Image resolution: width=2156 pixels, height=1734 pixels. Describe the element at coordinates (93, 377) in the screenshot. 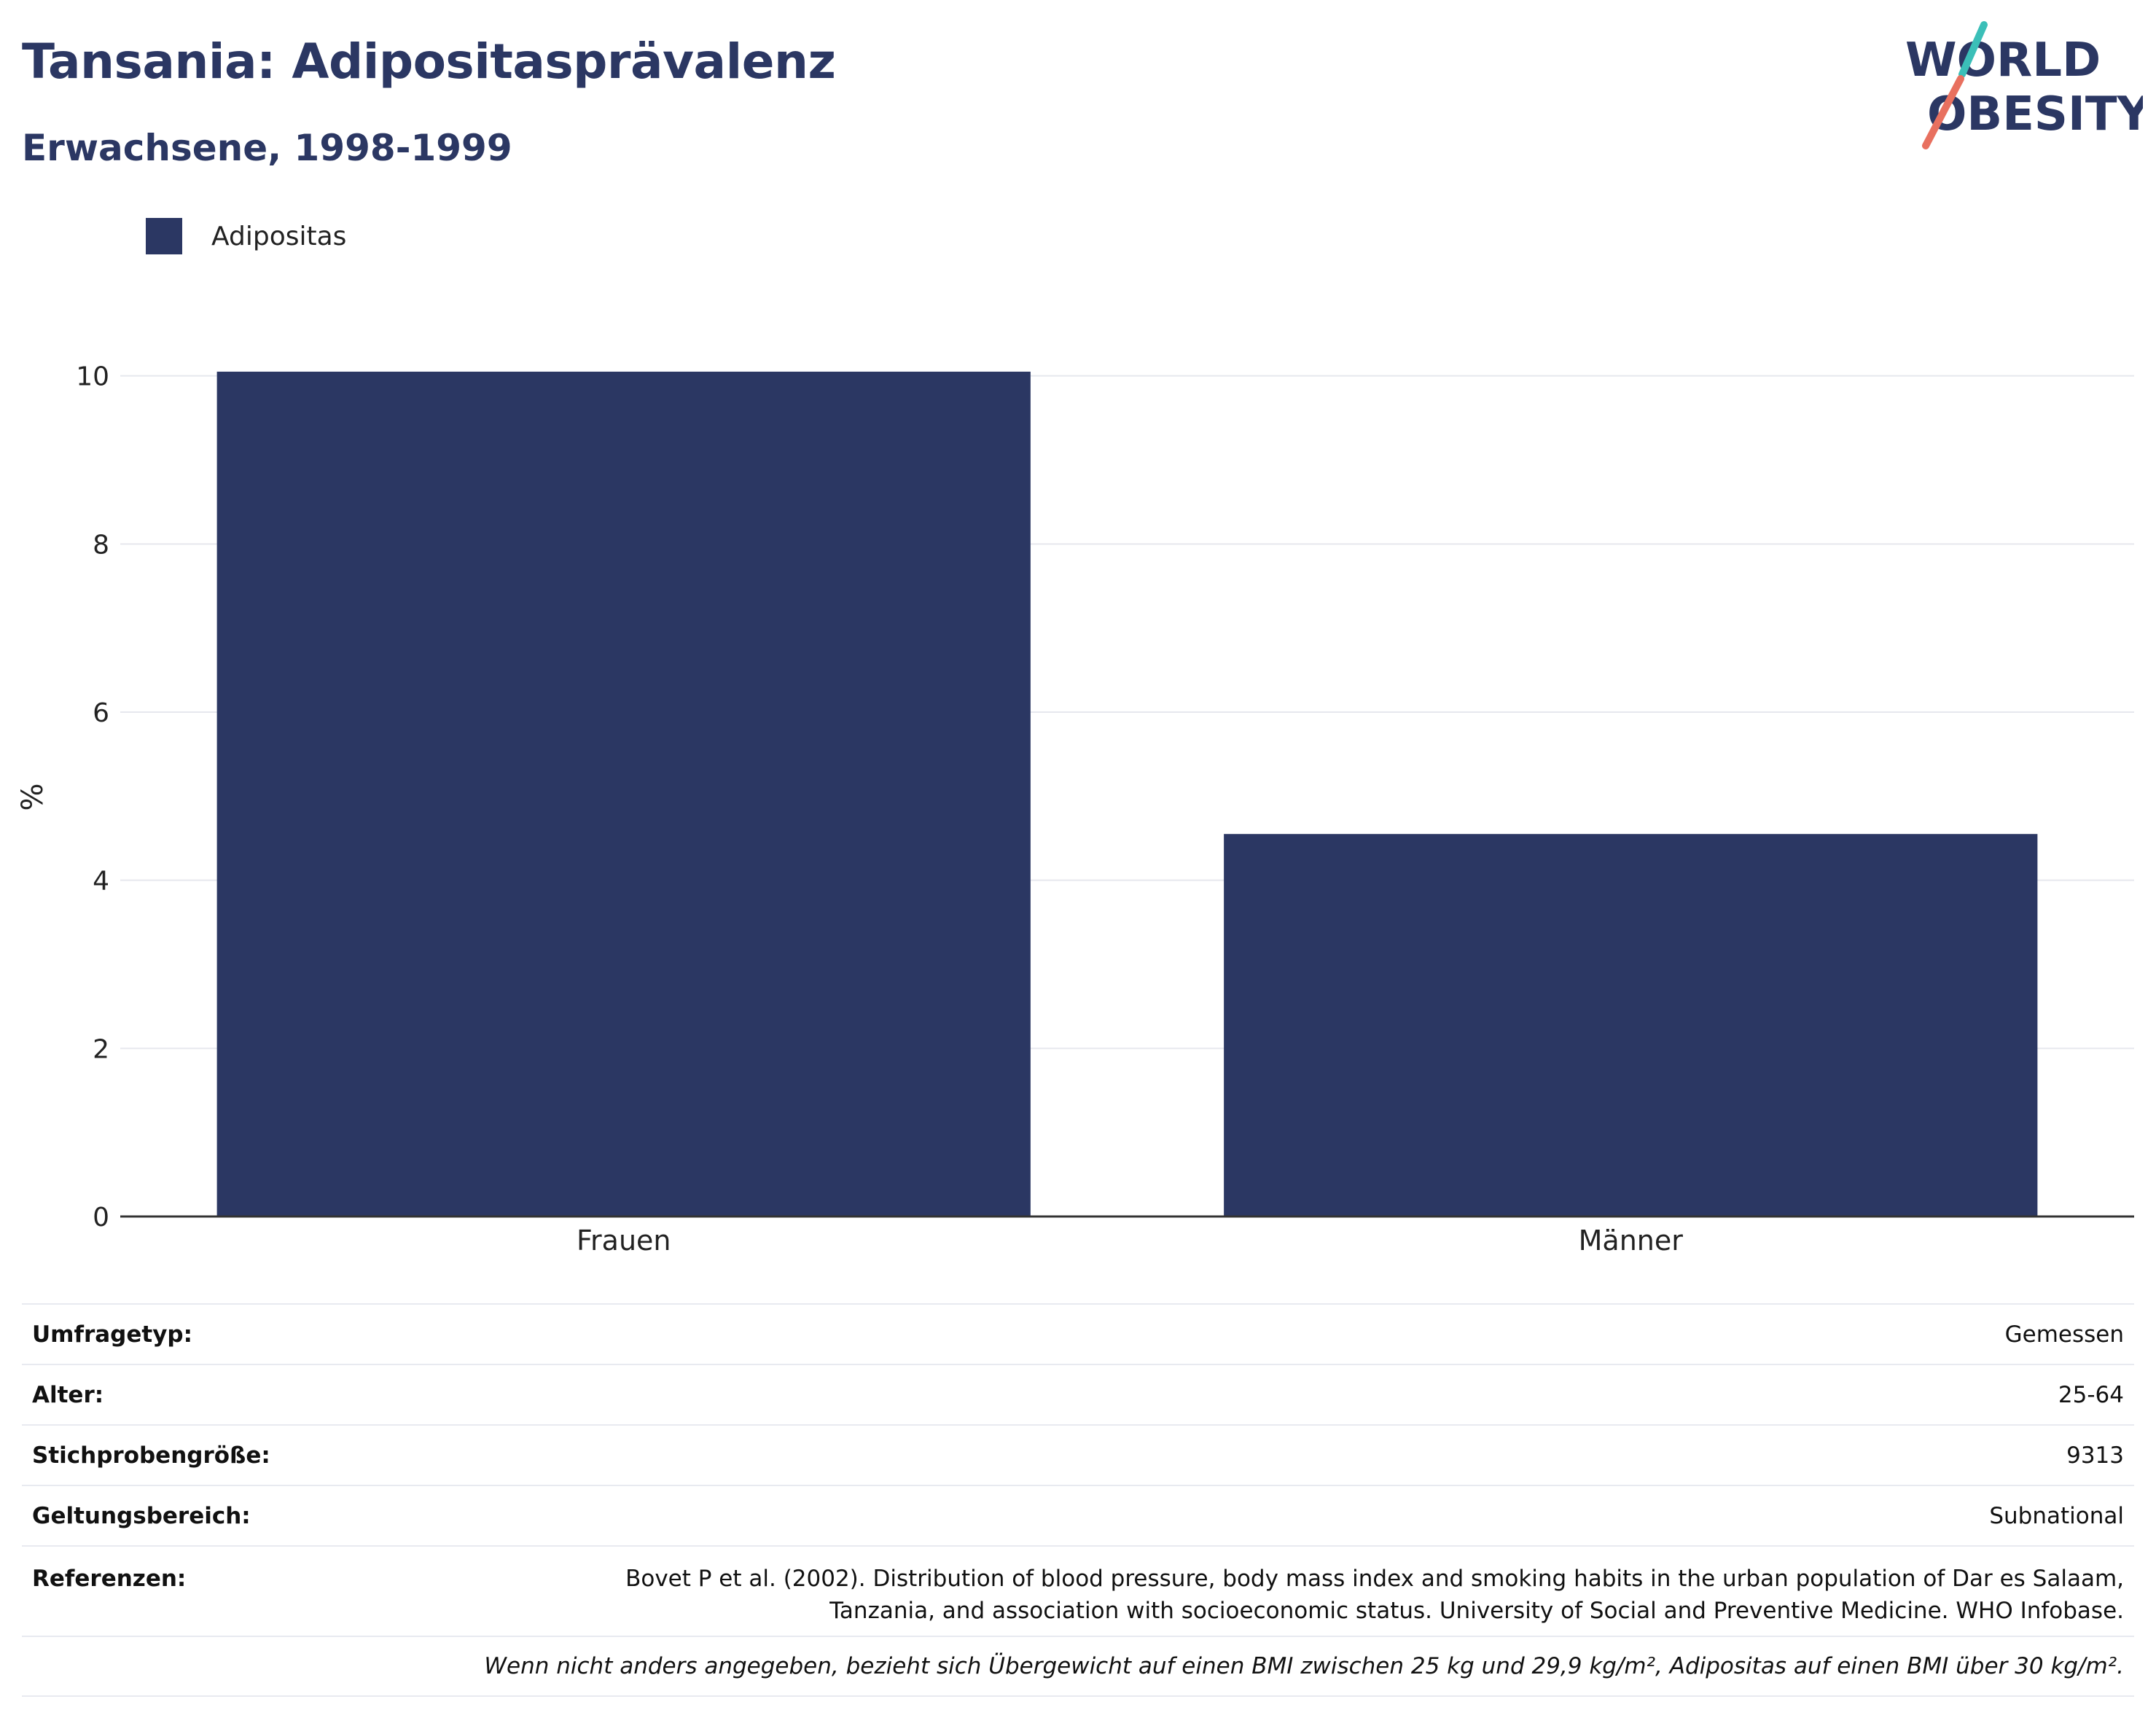

I see `y-tick-label: 10` at that location.